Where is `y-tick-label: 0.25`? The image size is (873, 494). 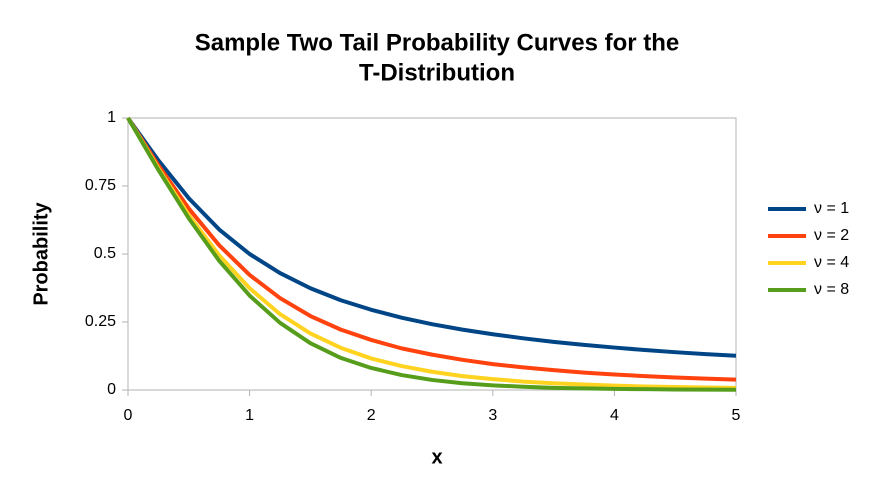 y-tick-label: 0.25 is located at coordinates (100, 321).